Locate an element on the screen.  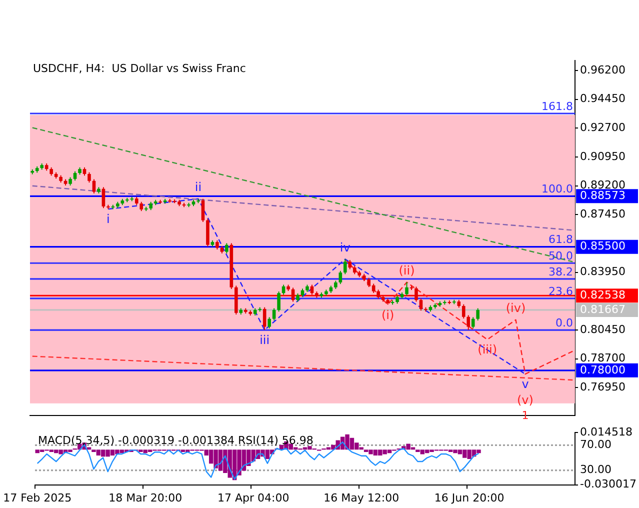
y-tick-label: 0.83950 is located at coordinates (603, 271).